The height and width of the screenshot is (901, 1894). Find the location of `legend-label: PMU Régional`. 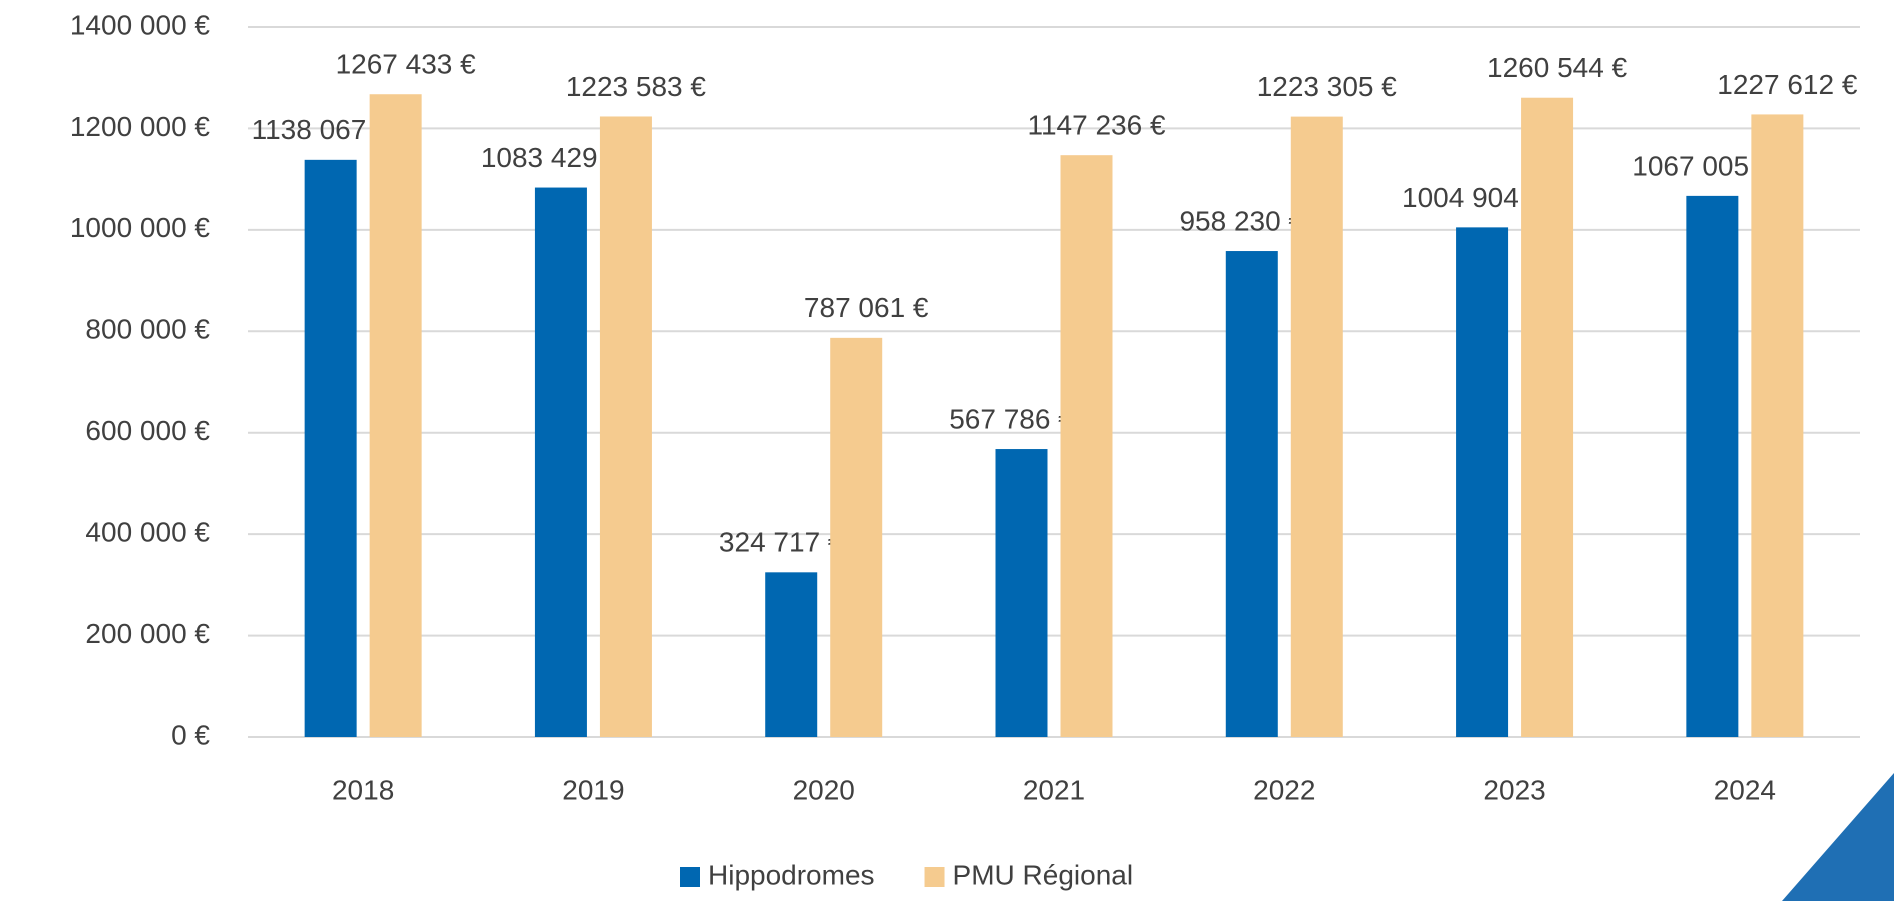

legend-label: PMU Régional is located at coordinates (1043, 874).